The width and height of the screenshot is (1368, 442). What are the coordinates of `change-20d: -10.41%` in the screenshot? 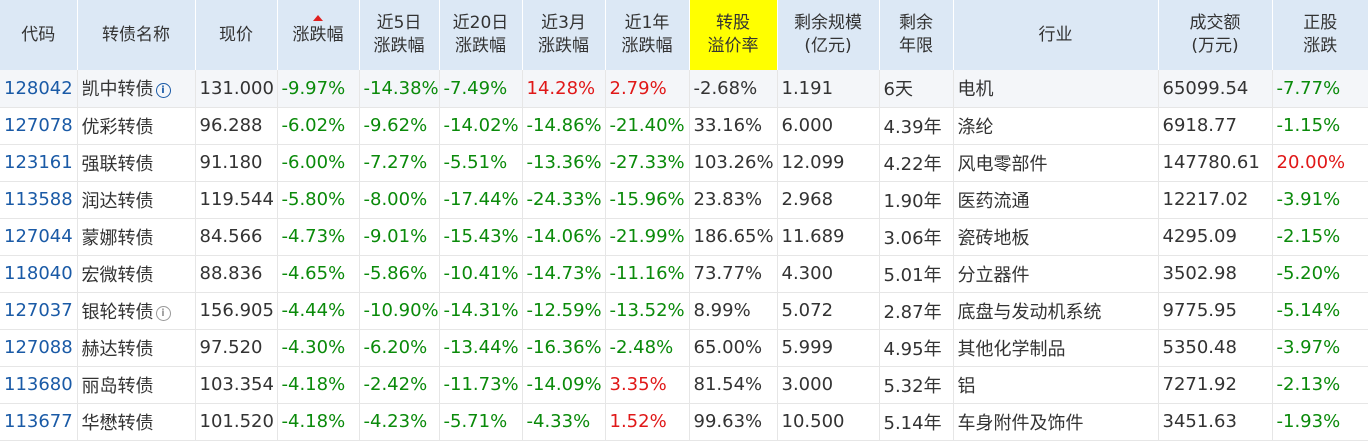 It's located at (480, 274).